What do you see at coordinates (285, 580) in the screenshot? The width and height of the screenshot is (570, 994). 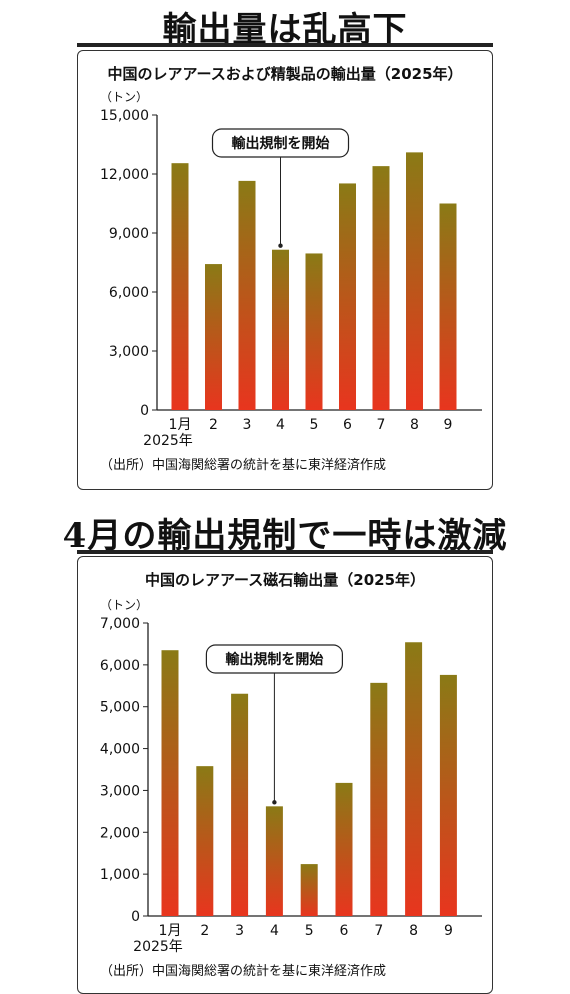 I see `chart-title: 中国のレアアース磁石輸出量（2025年）` at bounding box center [285, 580].